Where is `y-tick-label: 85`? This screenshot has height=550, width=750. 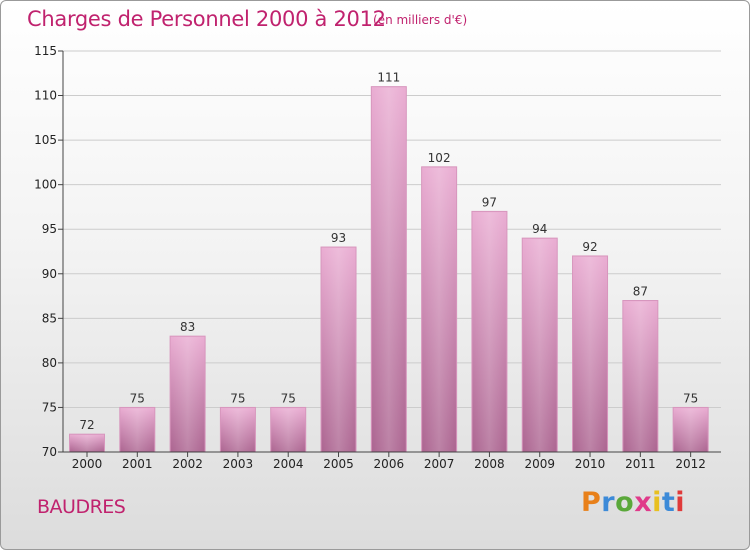
y-tick-label: 85 is located at coordinates (49, 318).